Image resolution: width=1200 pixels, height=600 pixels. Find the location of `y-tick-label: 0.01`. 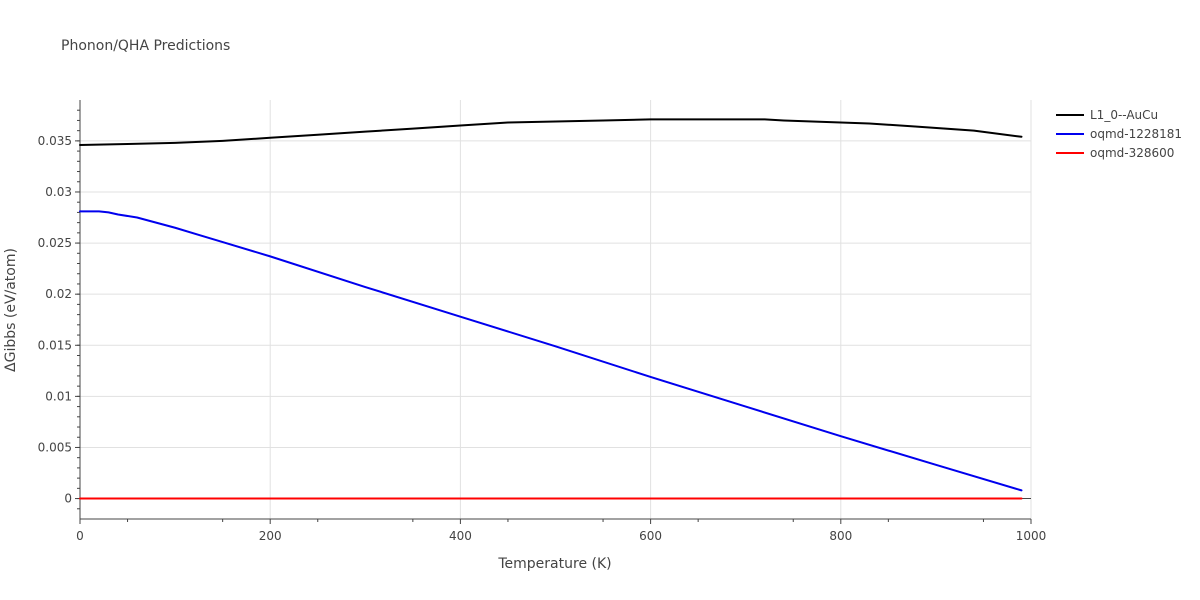

y-tick-label: 0.01 is located at coordinates (58, 396).